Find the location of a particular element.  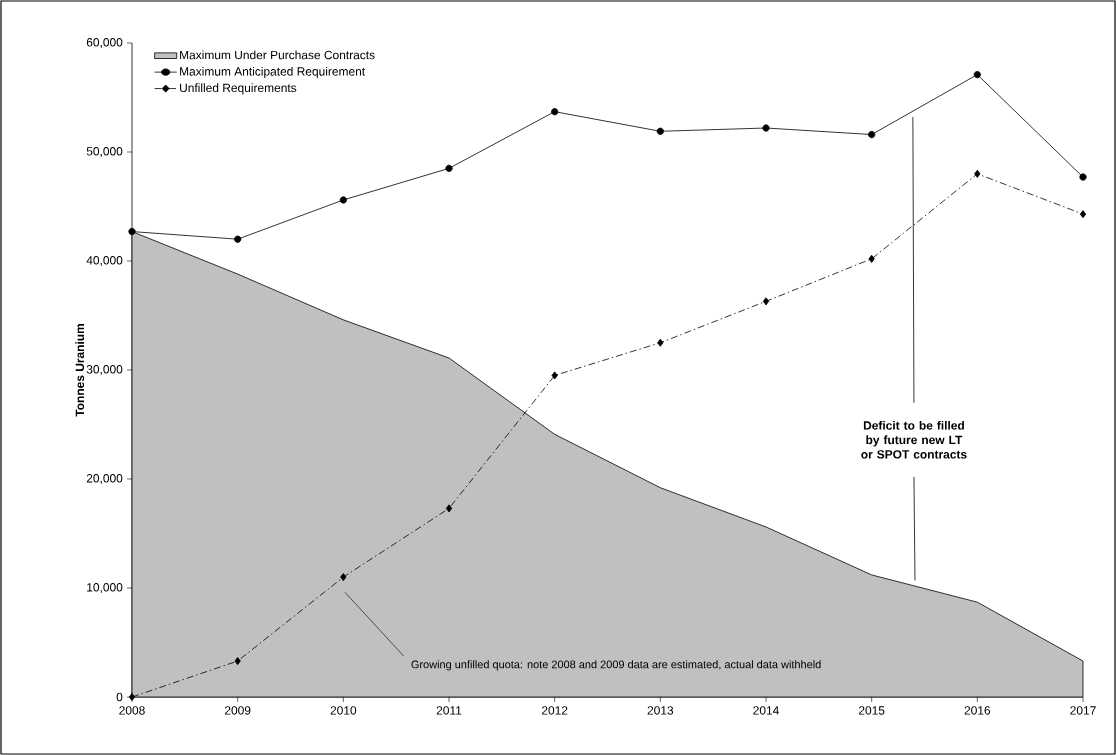

y-axis-title: Tonnes Uranium is located at coordinates (80, 370).